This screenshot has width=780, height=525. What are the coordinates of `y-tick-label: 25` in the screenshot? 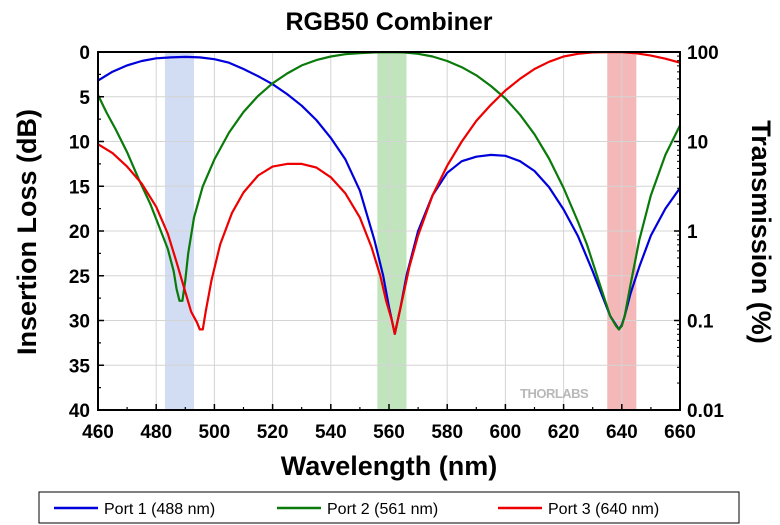 It's located at (80, 277).